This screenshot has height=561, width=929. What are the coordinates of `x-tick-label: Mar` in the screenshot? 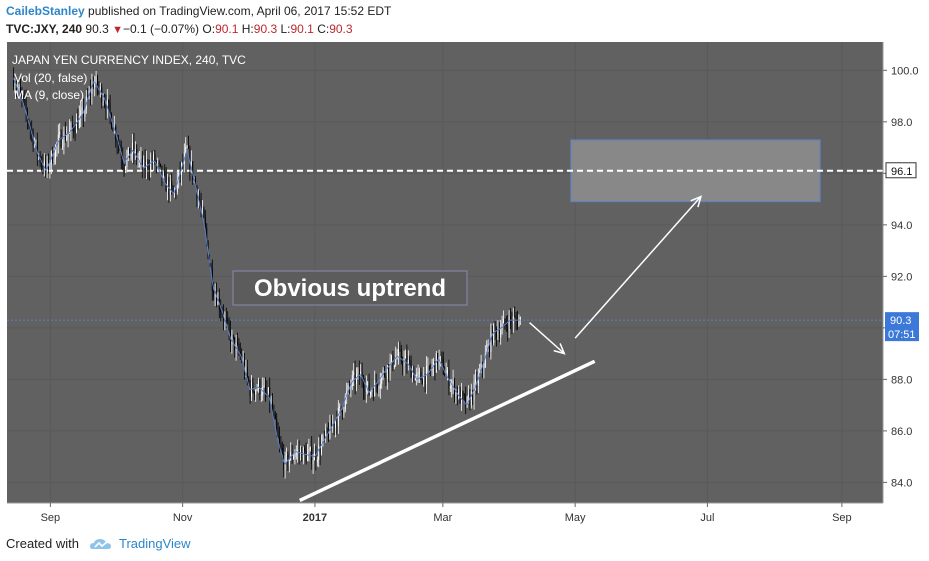 It's located at (442, 518).